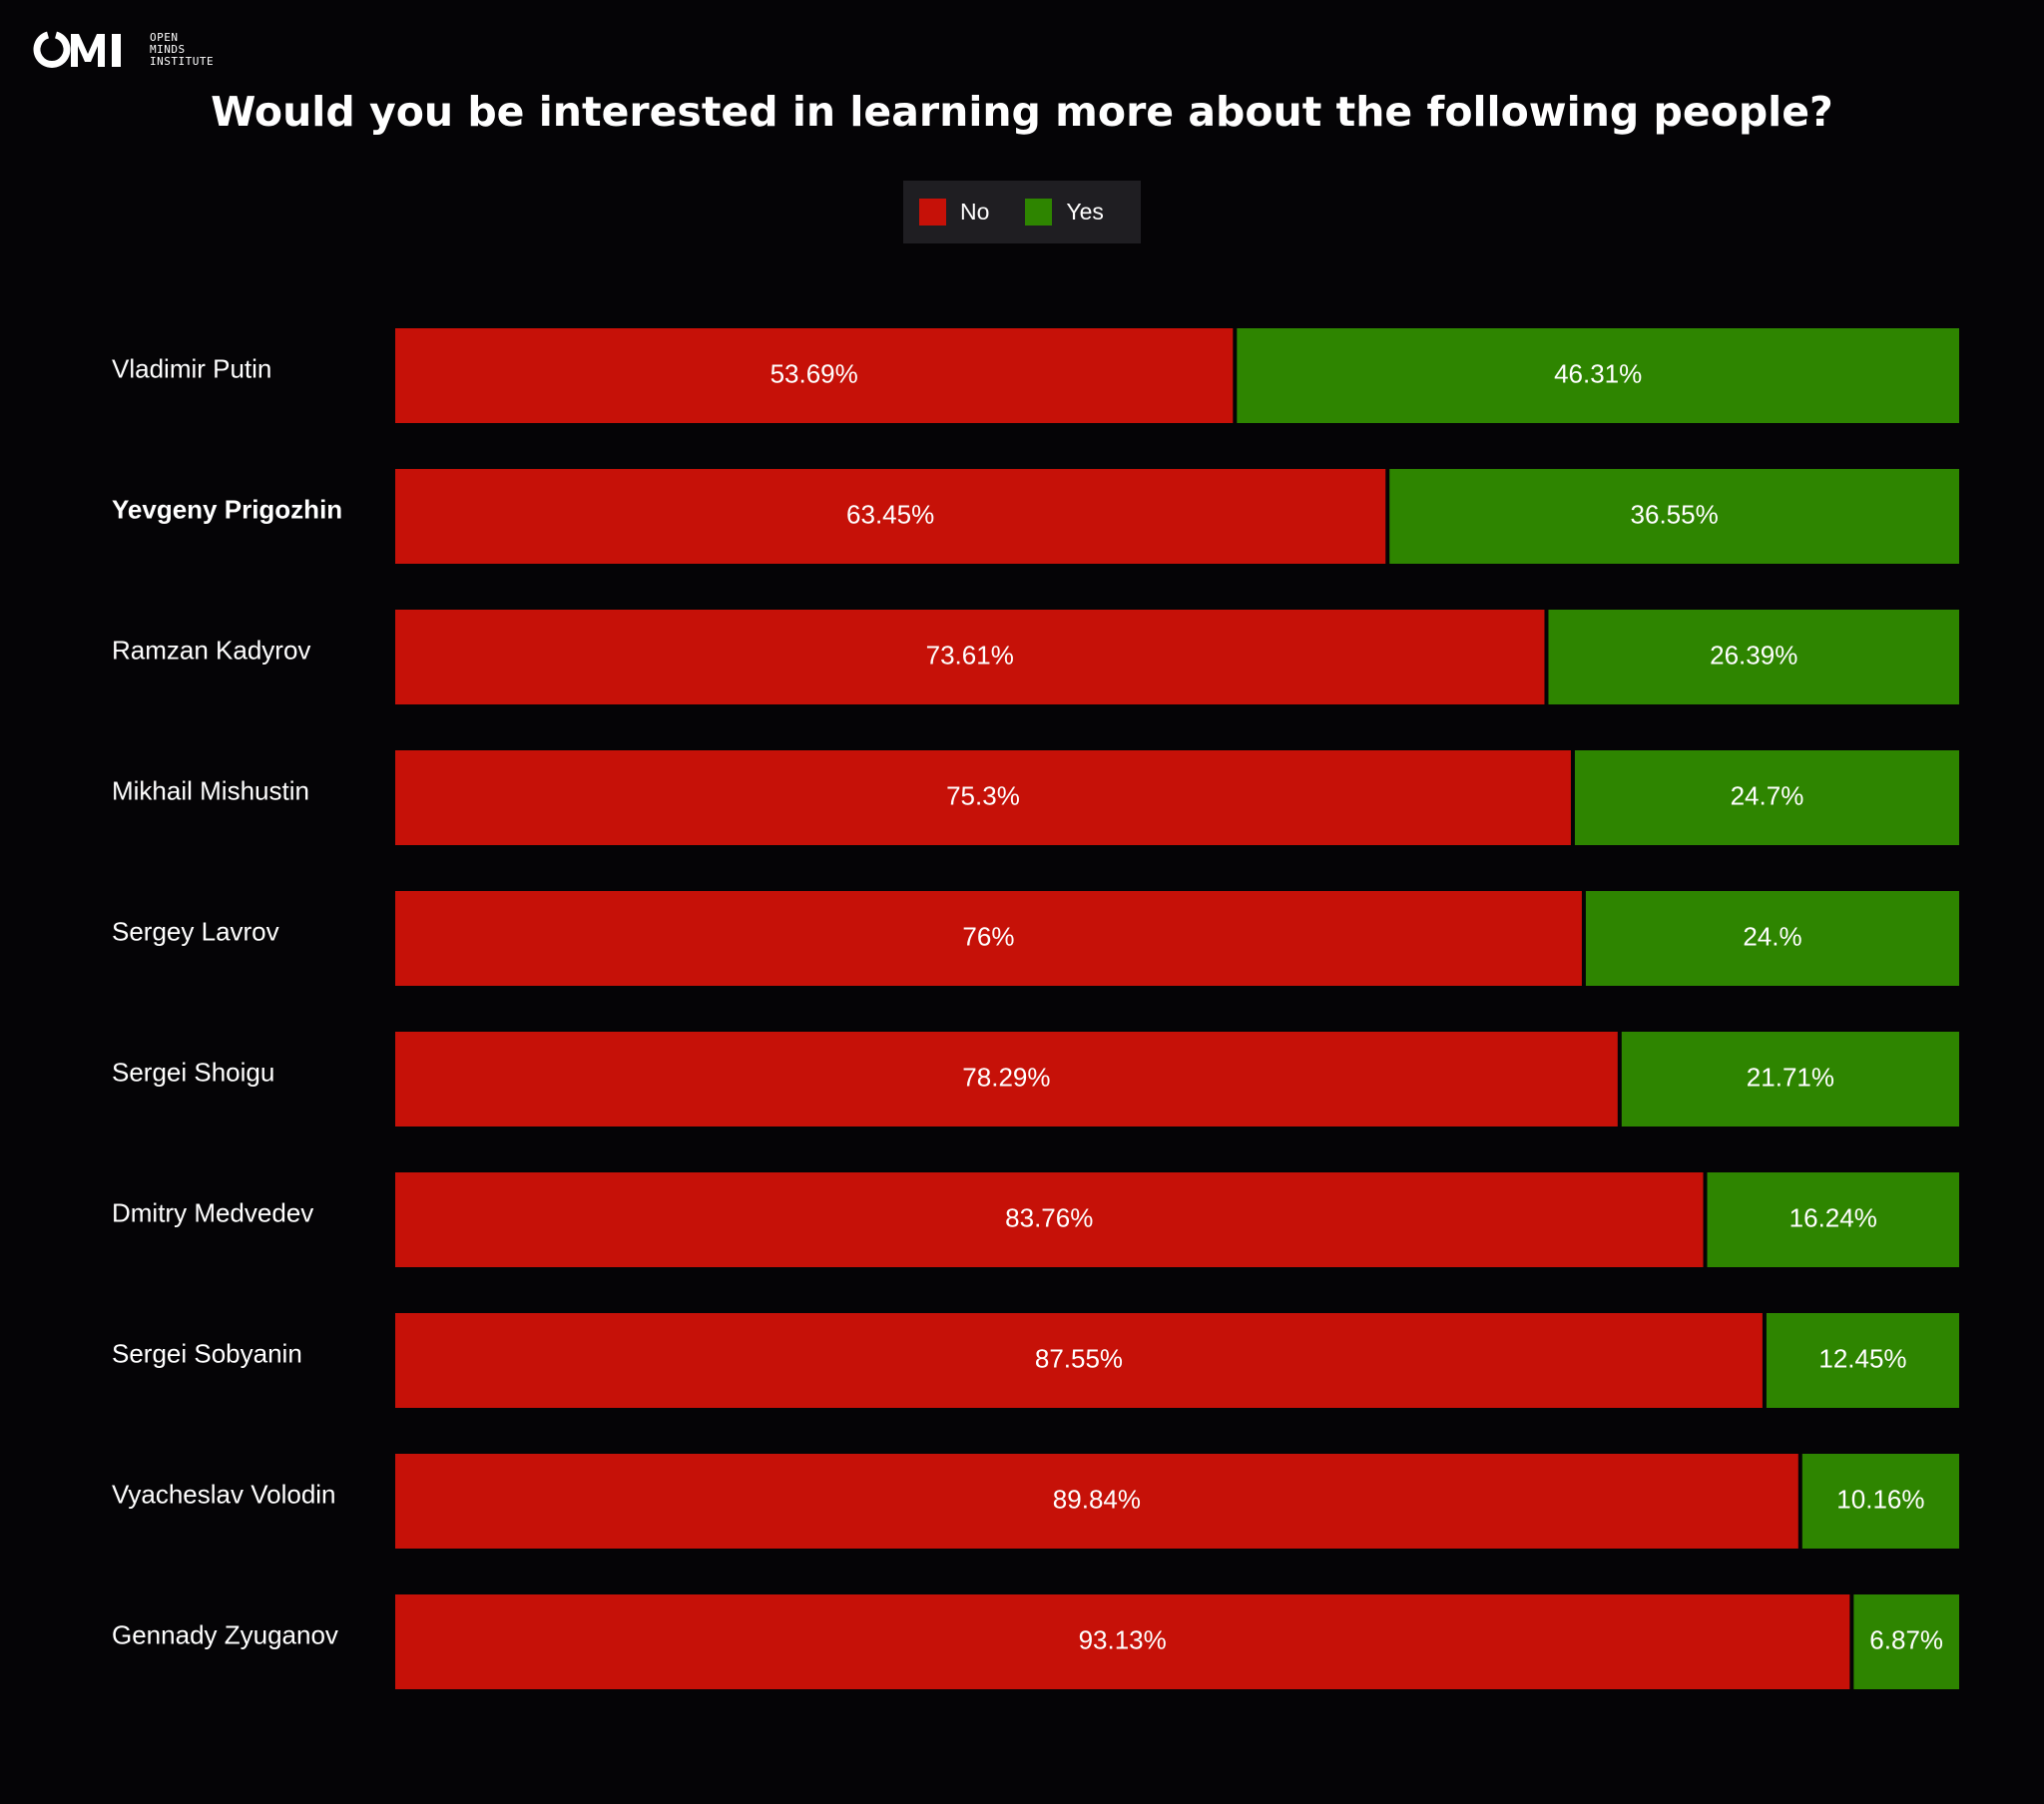  I want to click on category-label: Vyacheslav Volodin, so click(224, 1494).